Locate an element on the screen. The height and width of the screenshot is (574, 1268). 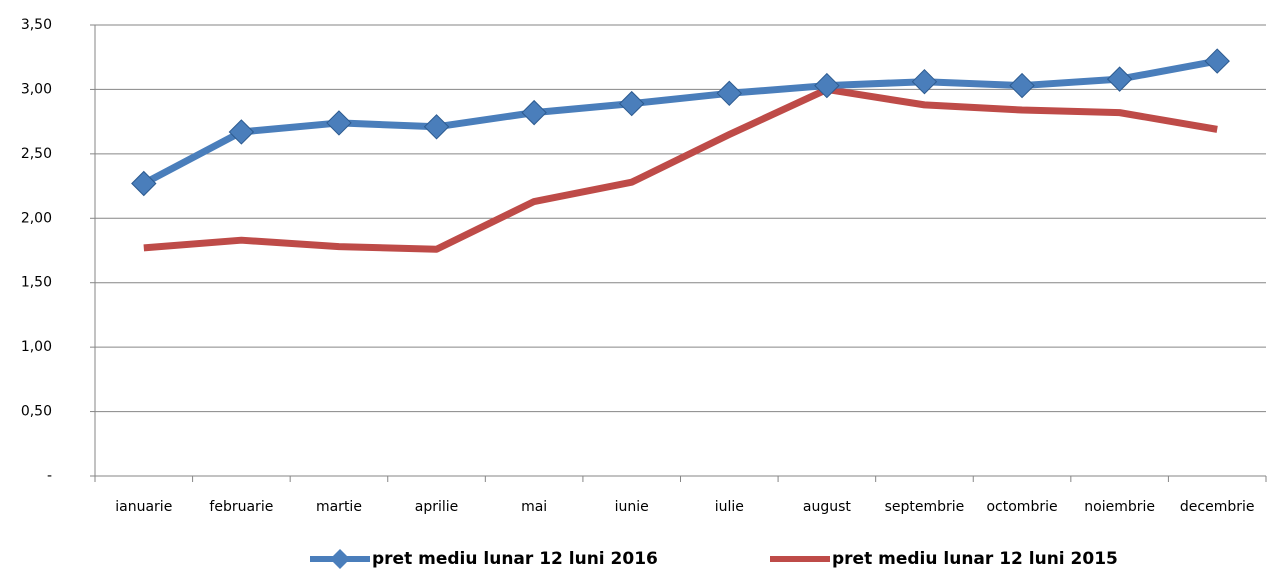
y-tick-label: 1,00 is located at coordinates (36, 347).